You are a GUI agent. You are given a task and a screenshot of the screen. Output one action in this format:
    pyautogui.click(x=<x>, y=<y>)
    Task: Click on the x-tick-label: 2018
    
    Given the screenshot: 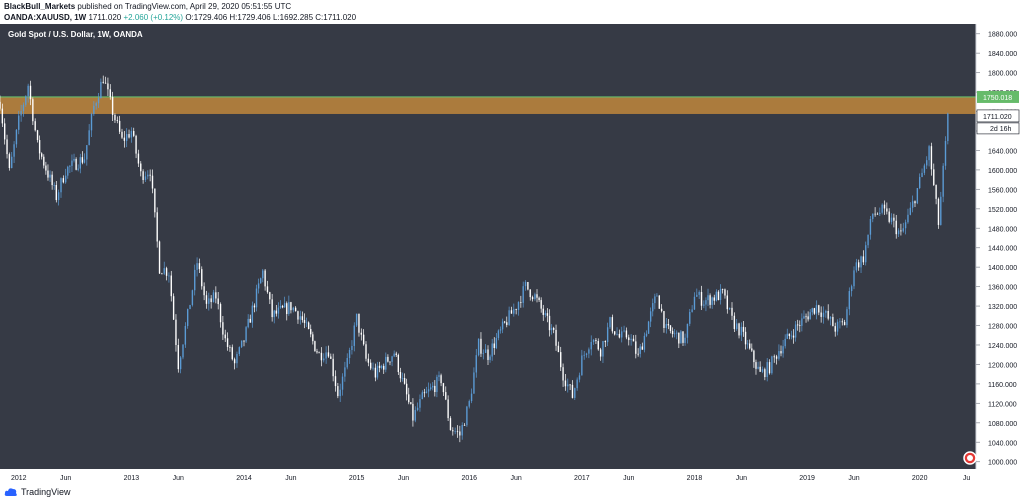 What is the action you would take?
    pyautogui.click(x=695, y=478)
    